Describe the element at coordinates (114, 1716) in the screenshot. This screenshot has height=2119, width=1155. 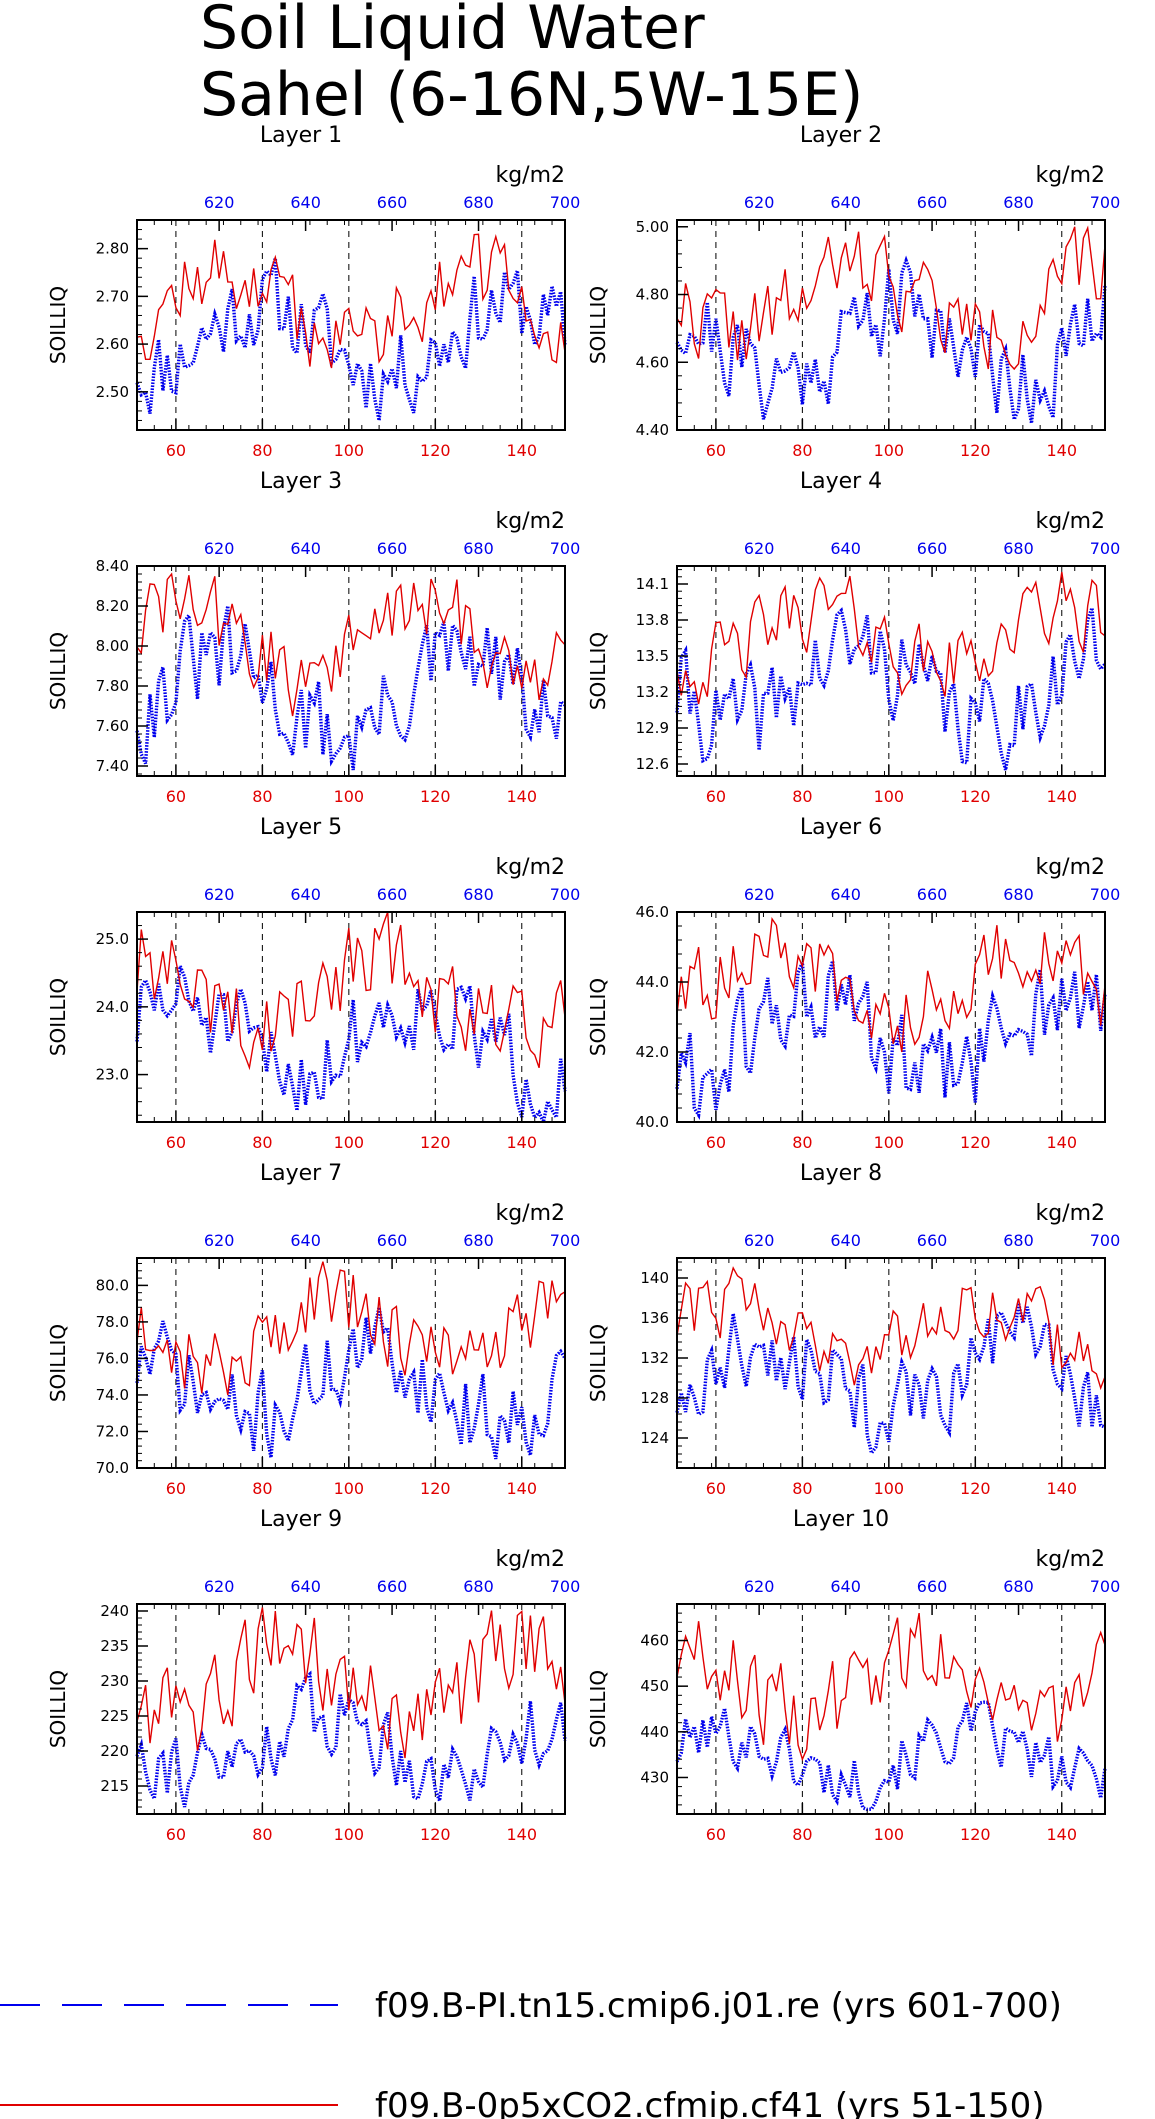
I see `y-tick-label: 225` at that location.